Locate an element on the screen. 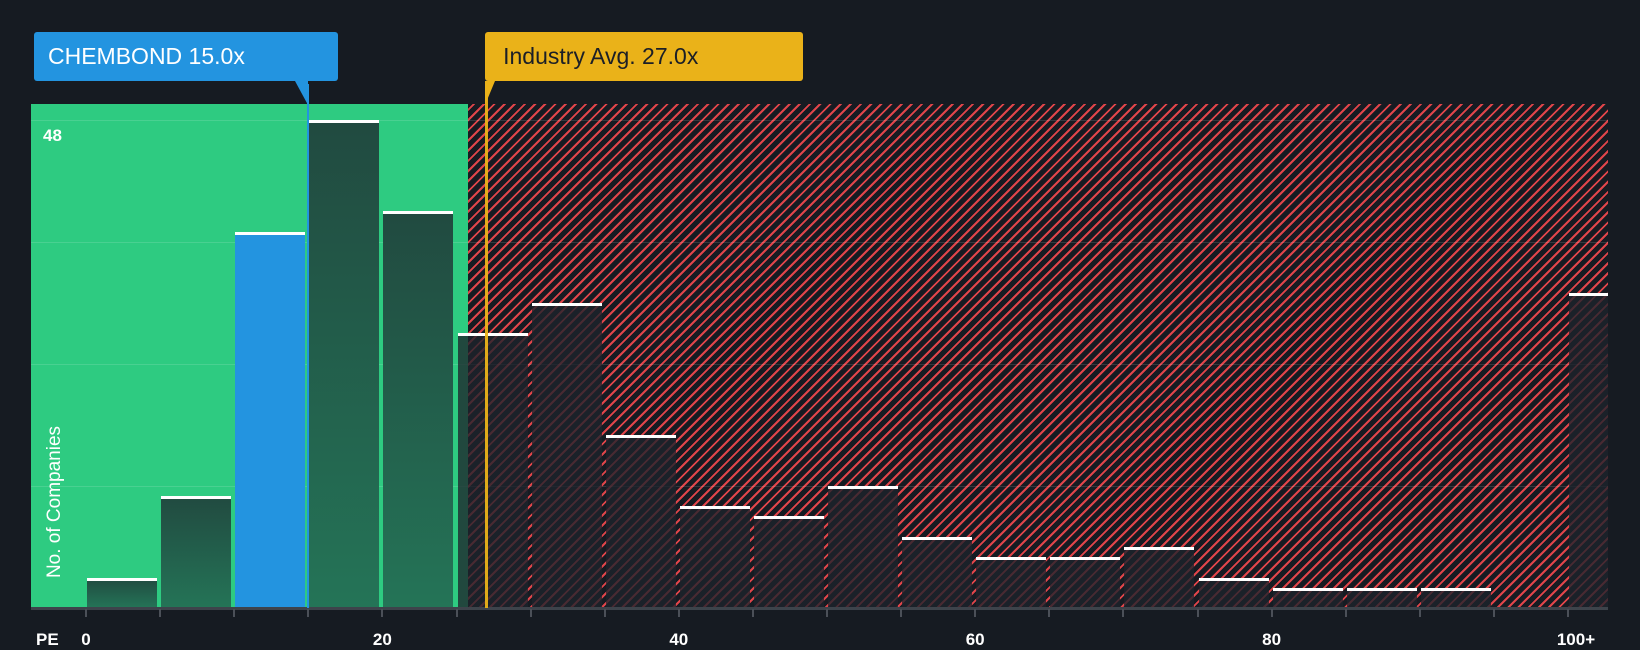  x-axis-title: PE is located at coordinates (47, 639).